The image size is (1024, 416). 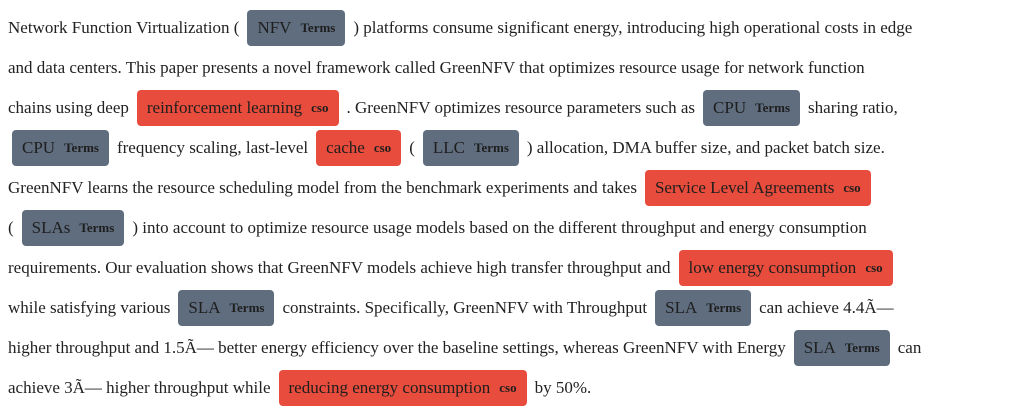 I want to click on text-segment: achieve 3Ã— higher throughput while, so click(x=139, y=387).